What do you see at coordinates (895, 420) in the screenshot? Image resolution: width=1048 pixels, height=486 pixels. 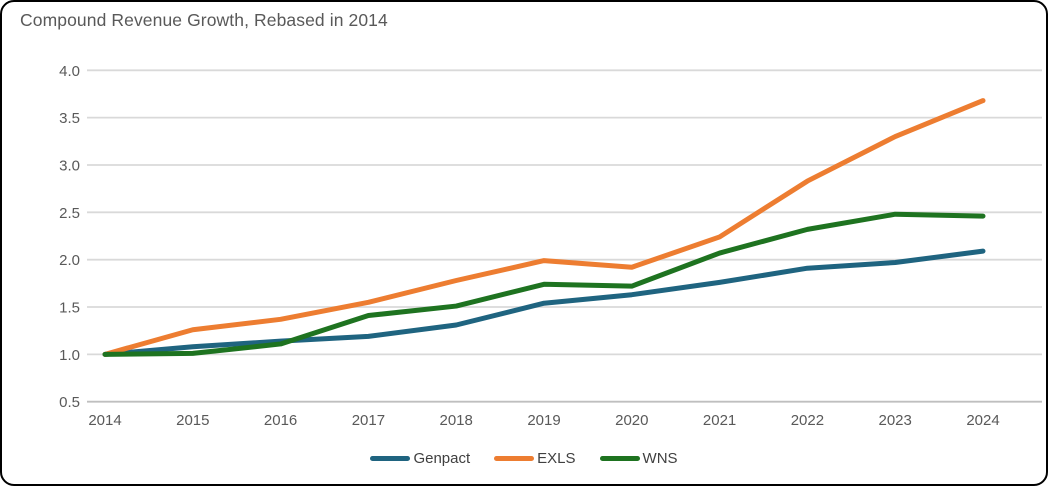 I see `x-tick-label: 2023` at bounding box center [895, 420].